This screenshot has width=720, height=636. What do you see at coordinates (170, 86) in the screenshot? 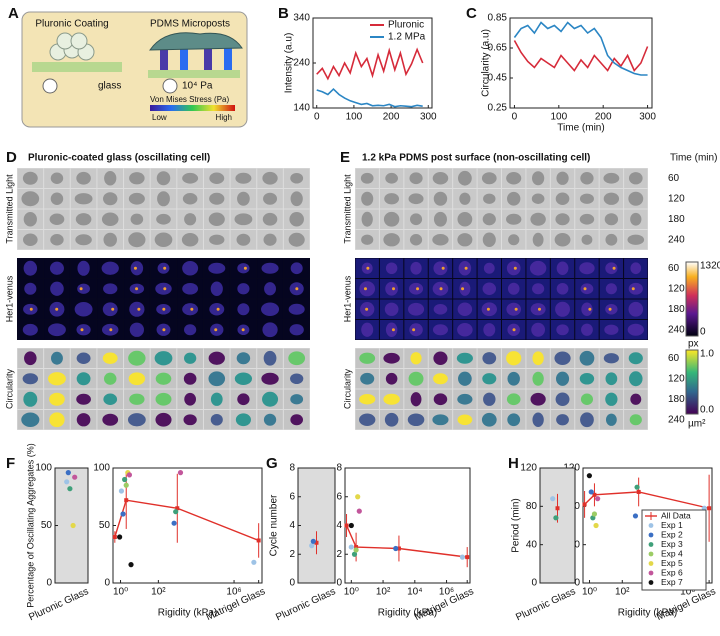
I see `sensor-icon` at bounding box center [170, 86].